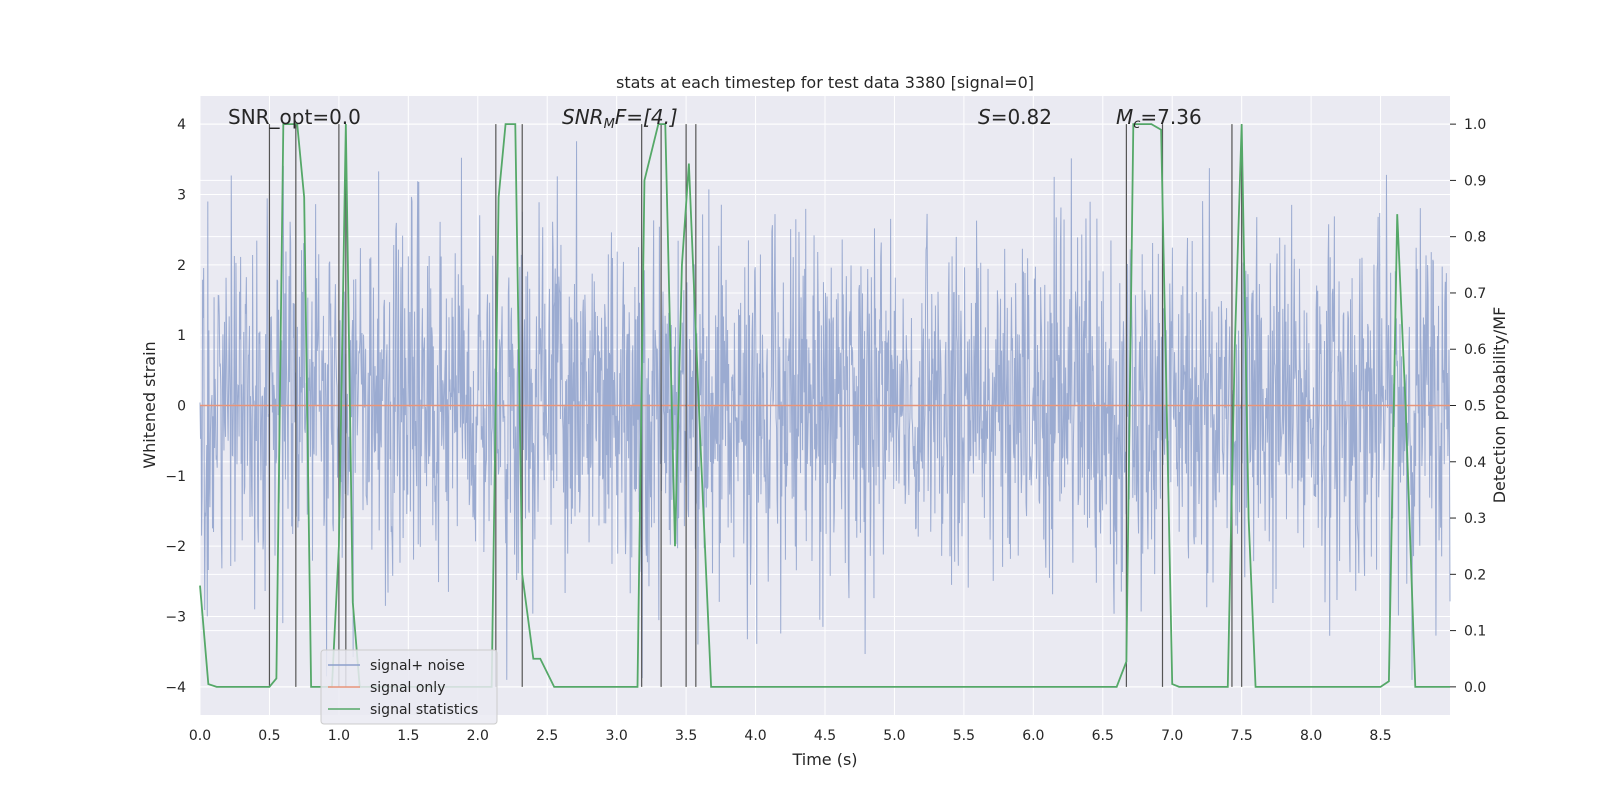 Image resolution: width=1600 pixels, height=800 pixels. Describe the element at coordinates (181, 125) in the screenshot. I see `y-left-tick-label: 4` at that location.